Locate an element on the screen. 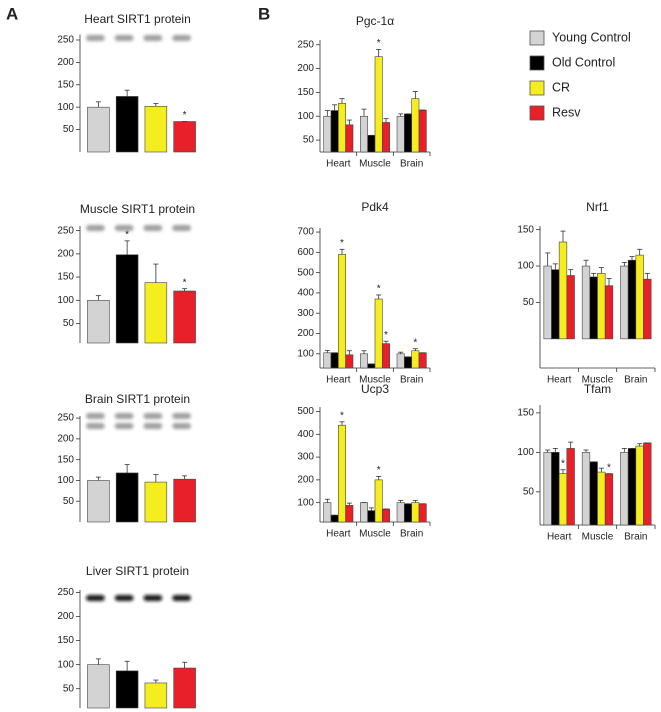 Image resolution: width=661 pixels, height=712 pixels. chart-title: Brain SIRT1 protein is located at coordinates (137, 399).